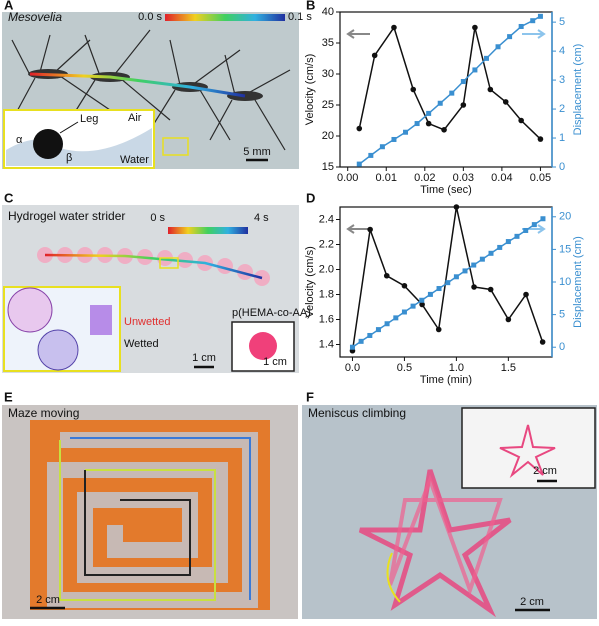 The width and height of the screenshot is (599, 626). What do you see at coordinates (562, 22) in the screenshot?
I see `y2-tick-label: 5` at bounding box center [562, 22].